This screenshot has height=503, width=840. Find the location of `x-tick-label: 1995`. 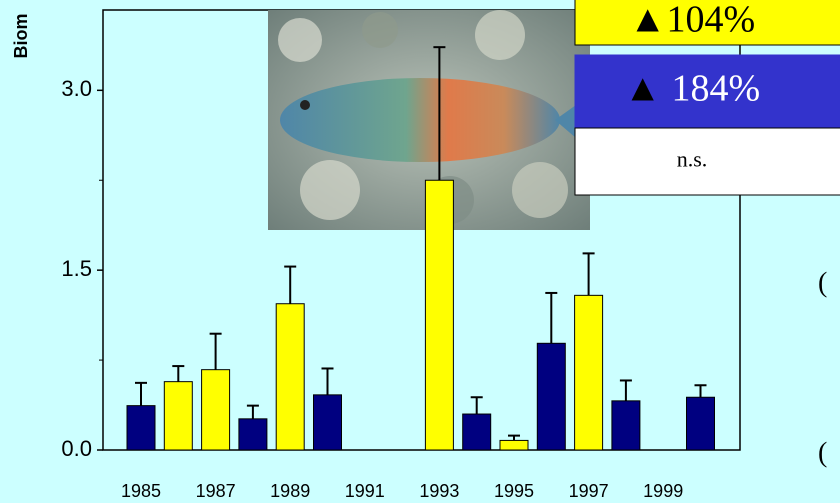

x-tick-label: 1995 is located at coordinates (514, 491).